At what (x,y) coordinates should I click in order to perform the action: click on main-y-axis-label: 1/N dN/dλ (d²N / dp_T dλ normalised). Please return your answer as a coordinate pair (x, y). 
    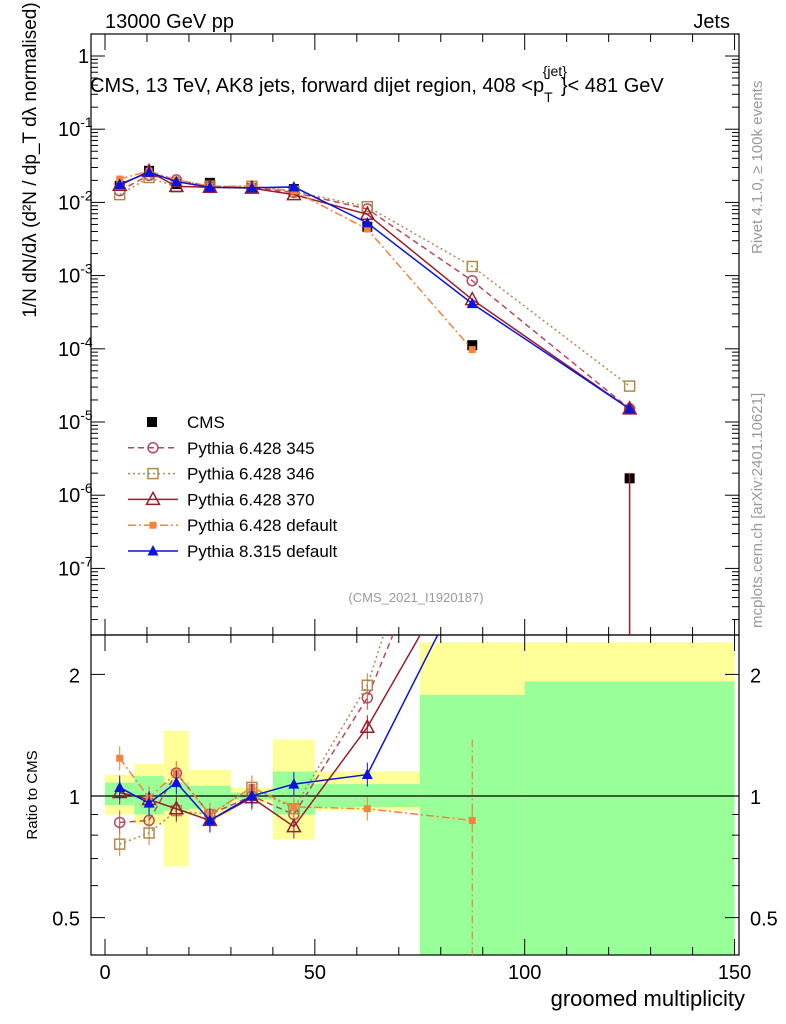
    Looking at the image, I should click on (30, 159).